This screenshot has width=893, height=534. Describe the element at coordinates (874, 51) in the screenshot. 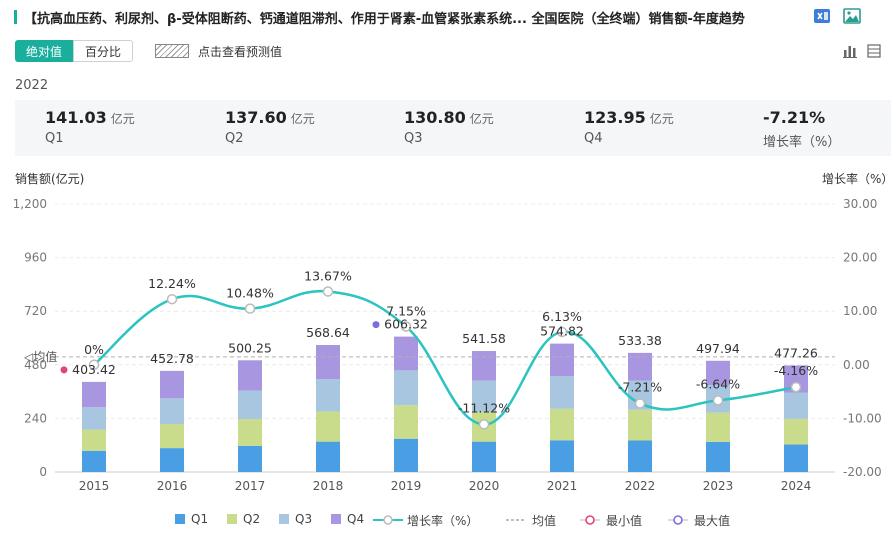

I see `table-view-icon` at that location.